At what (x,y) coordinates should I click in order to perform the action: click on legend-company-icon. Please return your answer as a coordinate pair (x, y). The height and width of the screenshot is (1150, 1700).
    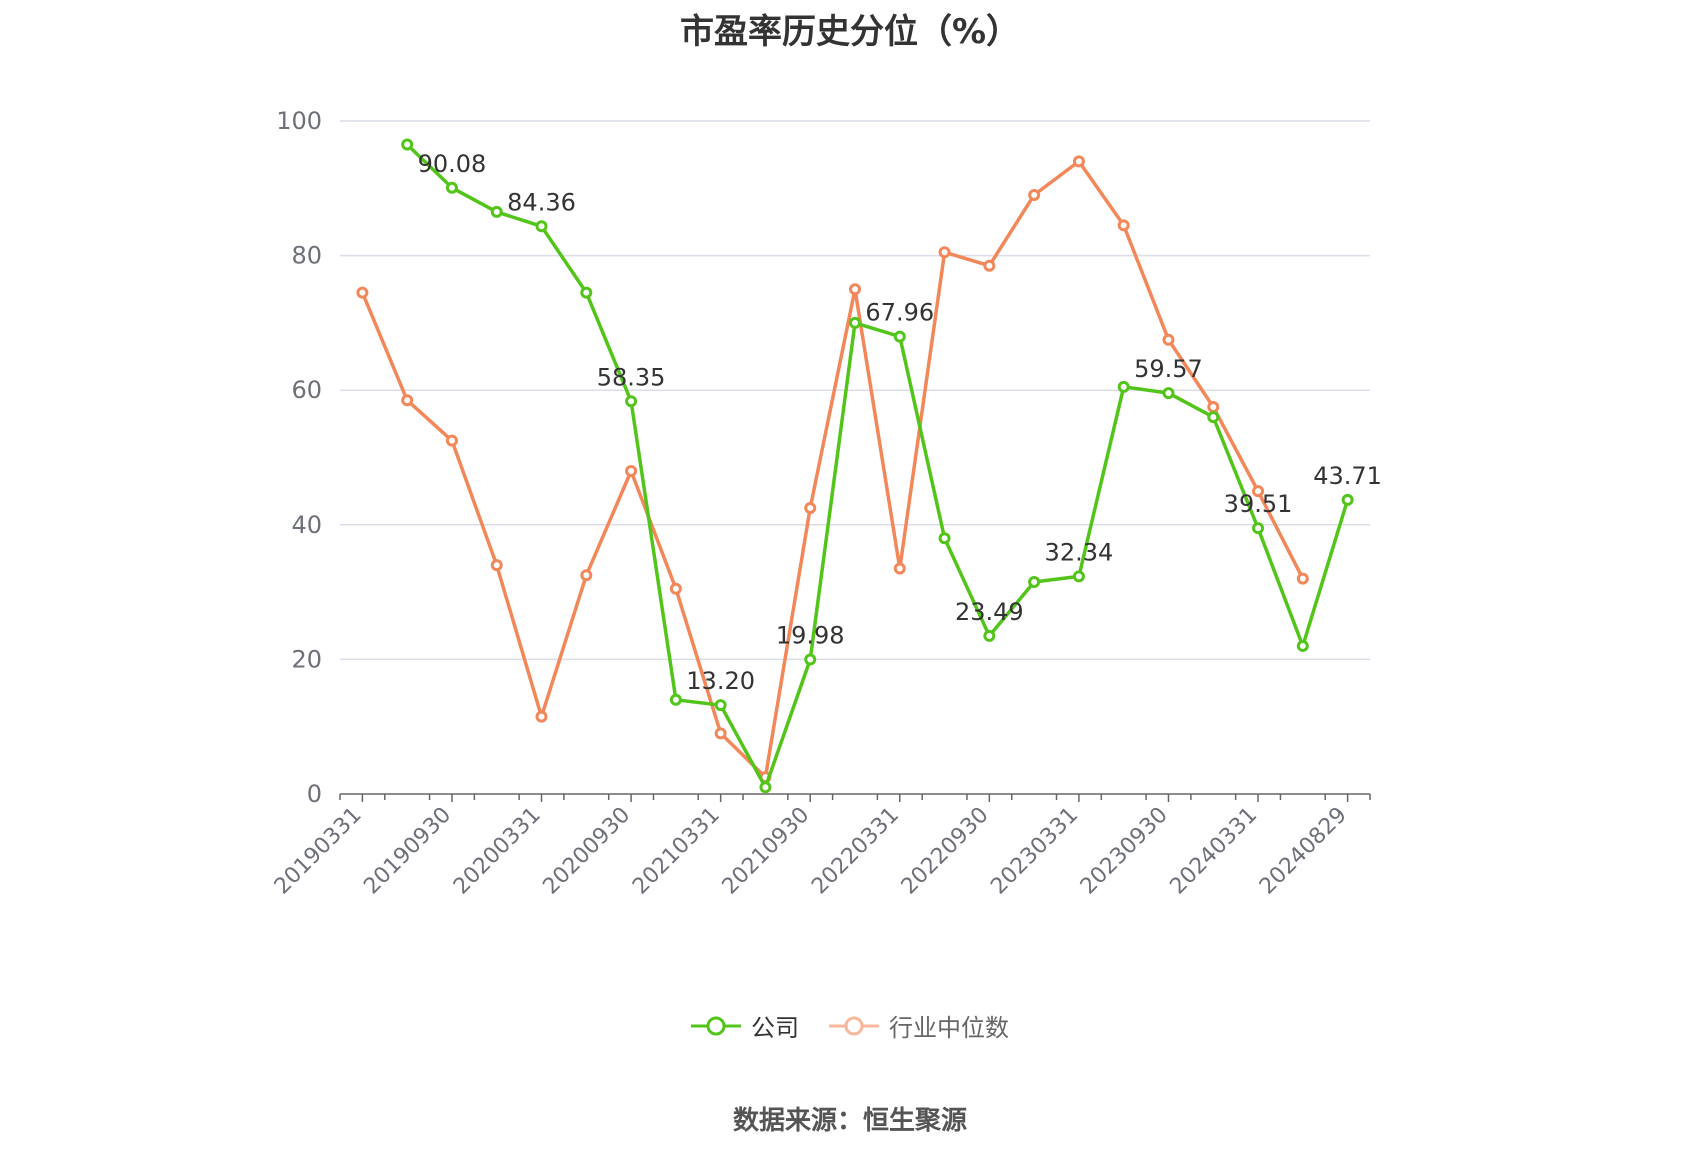
    Looking at the image, I should click on (716, 1025).